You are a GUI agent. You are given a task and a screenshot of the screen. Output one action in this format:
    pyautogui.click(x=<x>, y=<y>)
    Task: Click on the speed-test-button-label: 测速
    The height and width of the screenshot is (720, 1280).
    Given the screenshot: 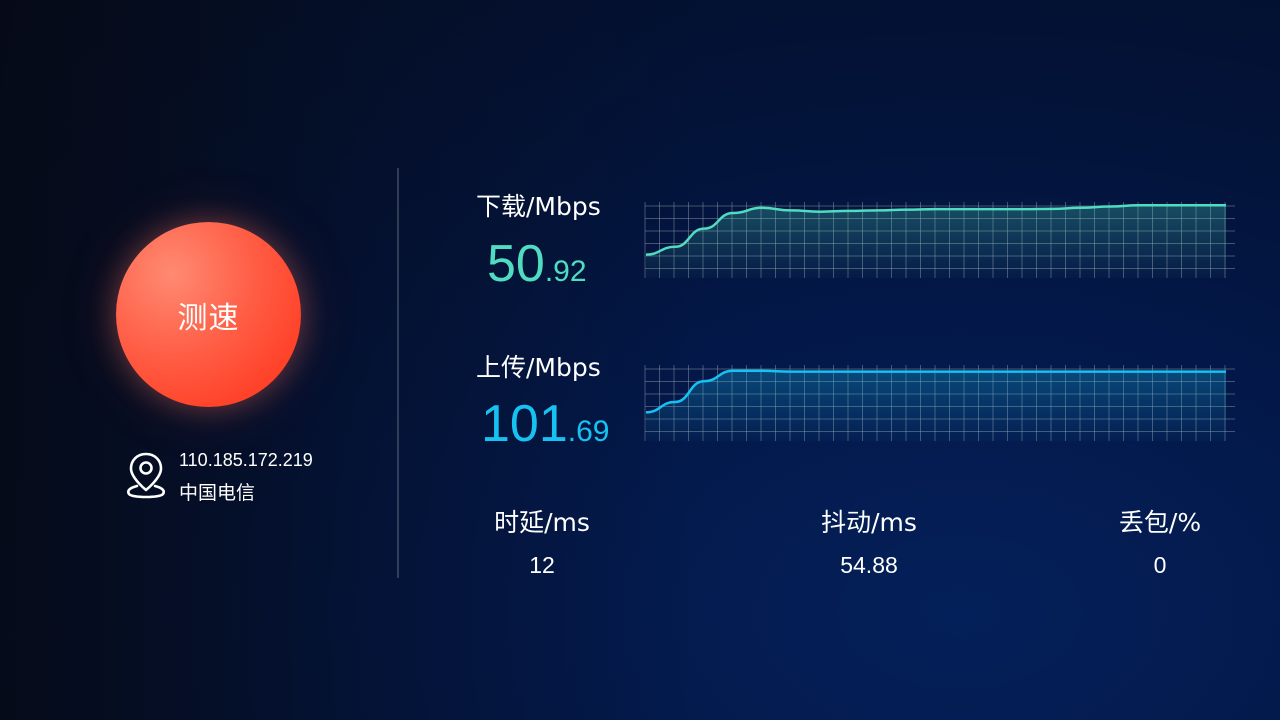 What is the action you would take?
    pyautogui.click(x=208, y=318)
    